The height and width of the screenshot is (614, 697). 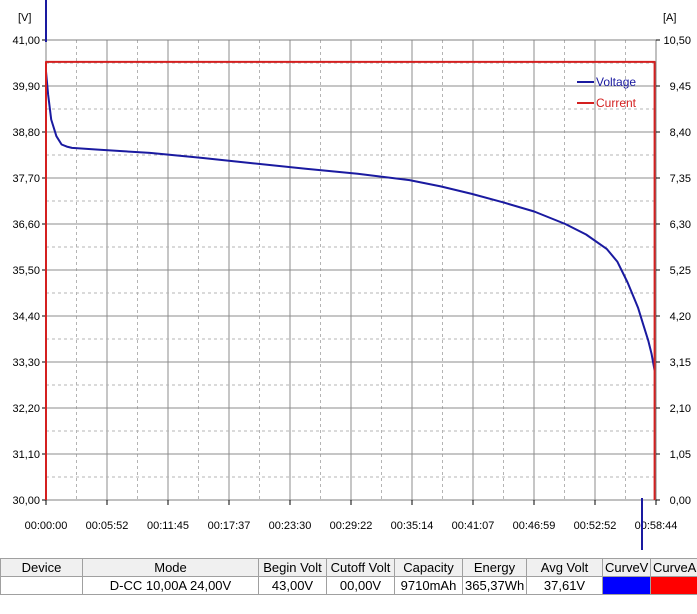 I want to click on x-tick-label: 00:41:07, so click(x=473, y=526).